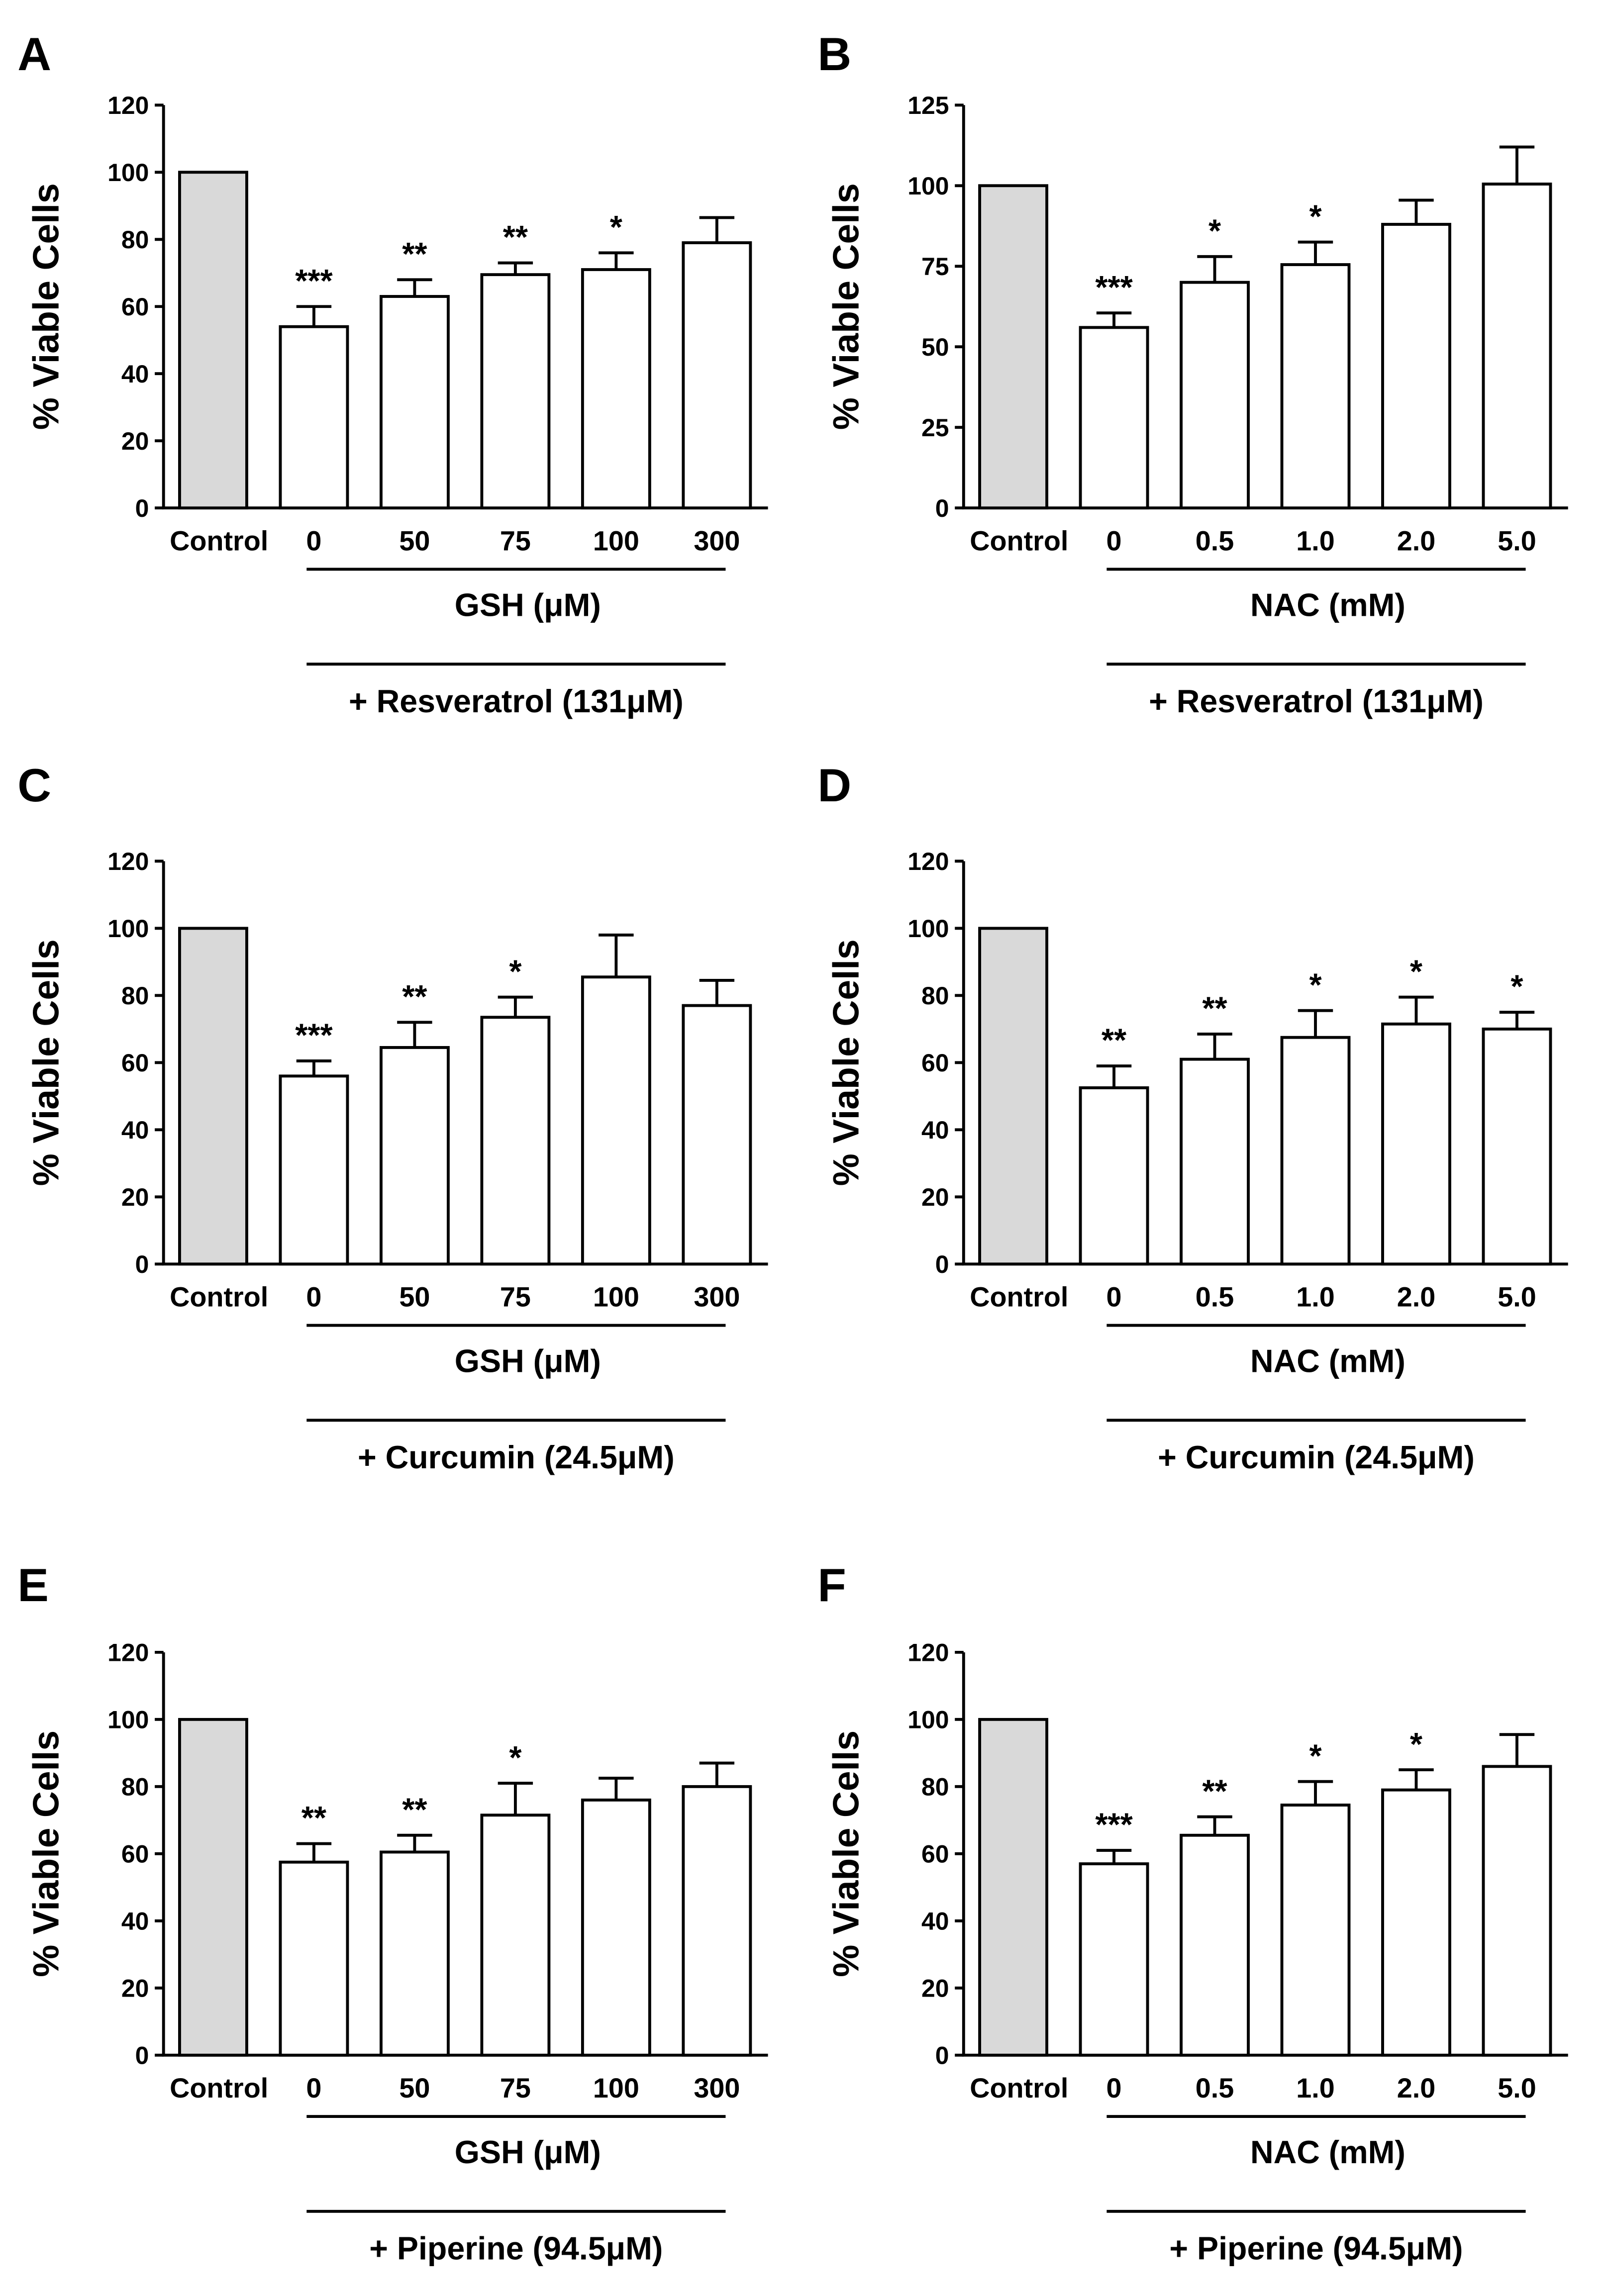 The image size is (1606, 2296). What do you see at coordinates (1315, 1296) in the screenshot?
I see `x-tick-label: 1.0` at bounding box center [1315, 1296].